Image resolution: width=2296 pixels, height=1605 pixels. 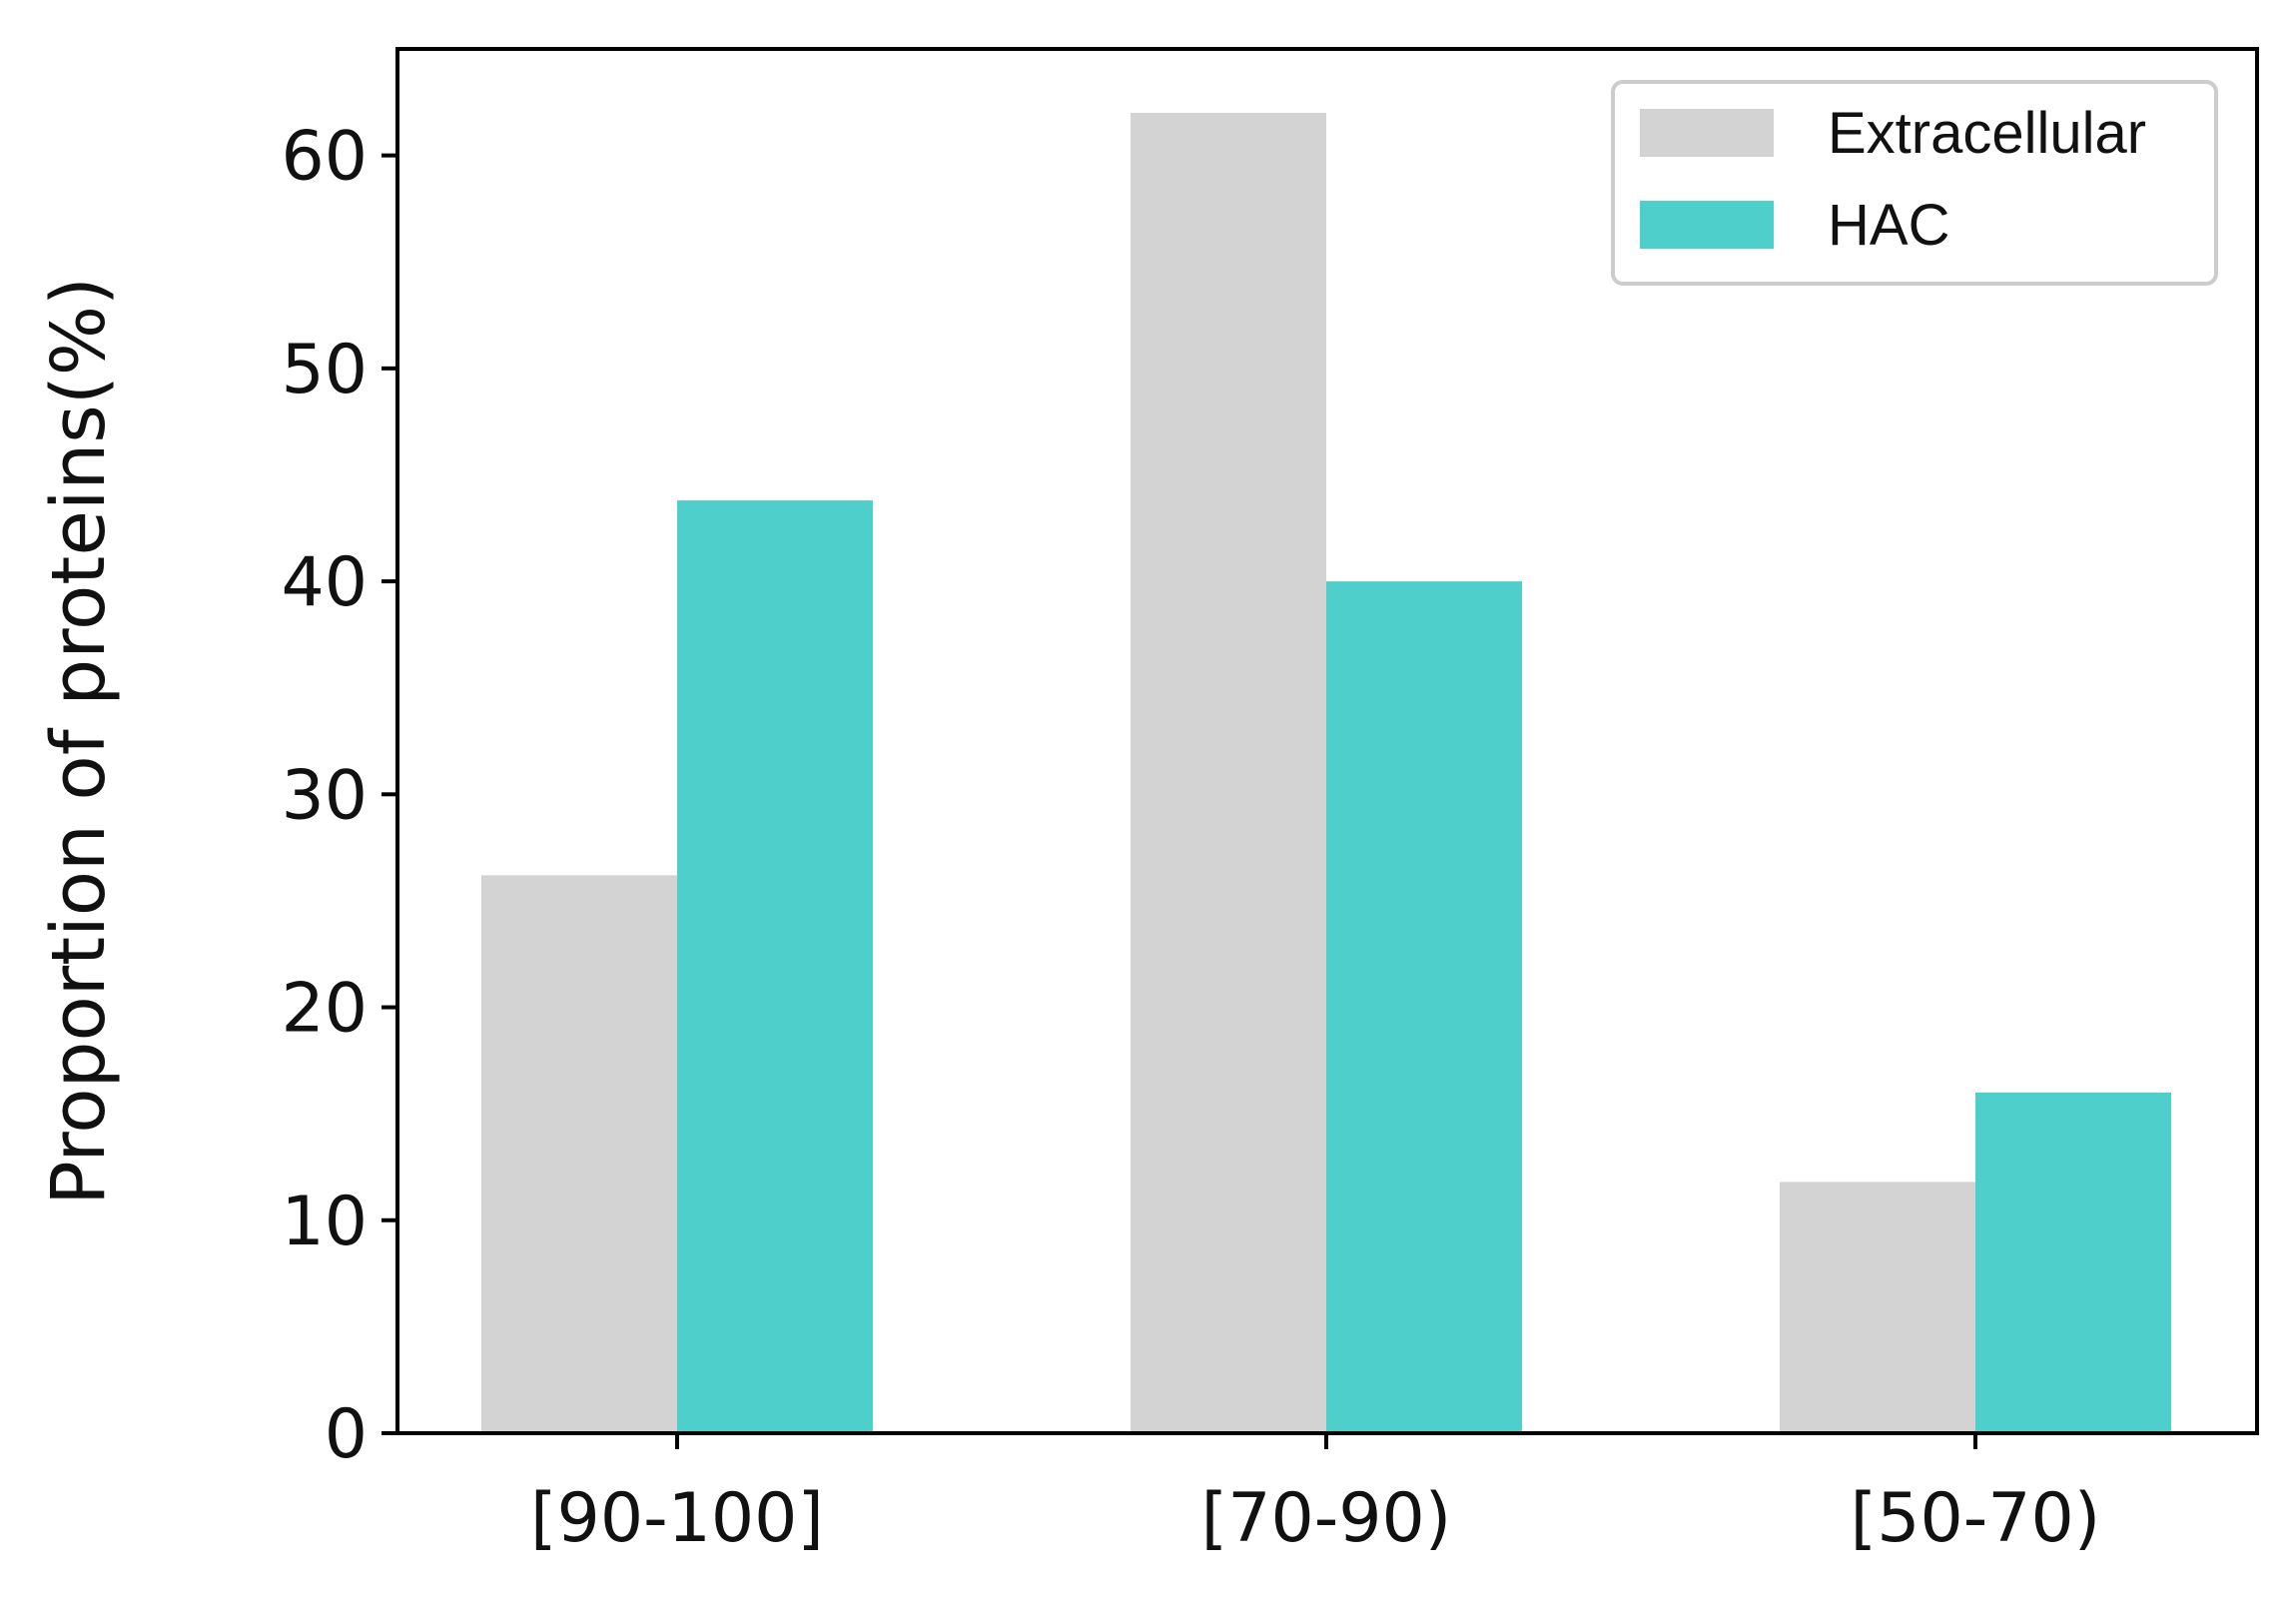 What do you see at coordinates (1976, 1519) in the screenshot?
I see `x-tick-label: [50-70)` at bounding box center [1976, 1519].